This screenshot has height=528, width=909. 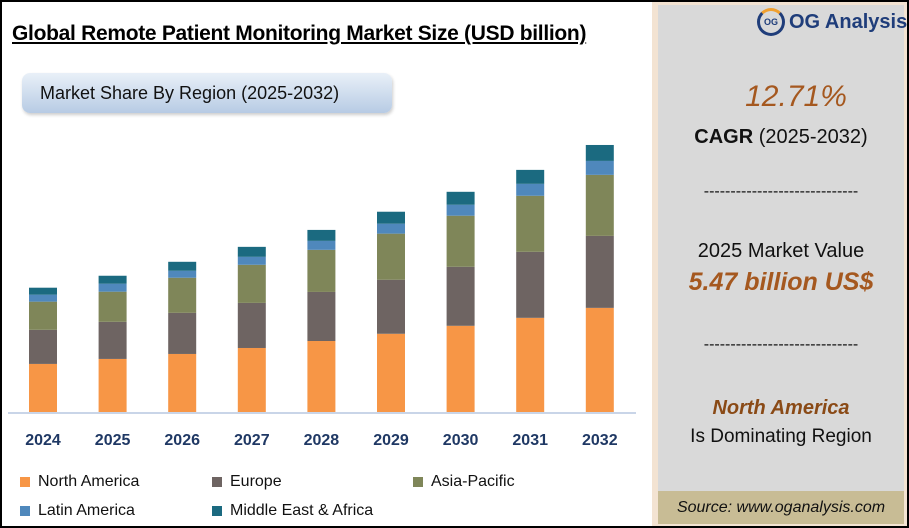 What do you see at coordinates (256, 481) in the screenshot?
I see `legend-label: Europe` at bounding box center [256, 481].